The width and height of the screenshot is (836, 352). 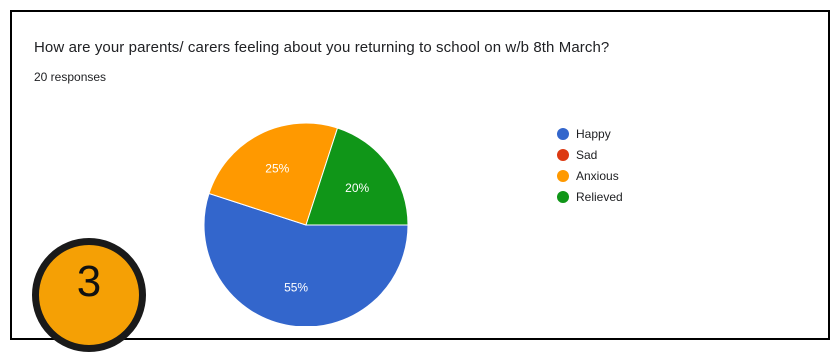 I want to click on pie-chart: 55% 25% 20%, so click(x=306, y=224).